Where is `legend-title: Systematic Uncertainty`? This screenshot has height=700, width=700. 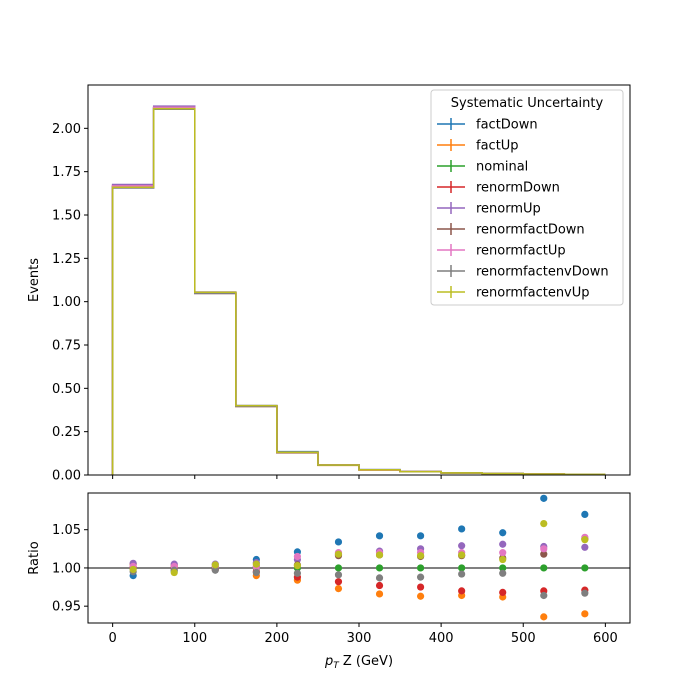 legend-title: Systematic Uncertainty is located at coordinates (527, 103).